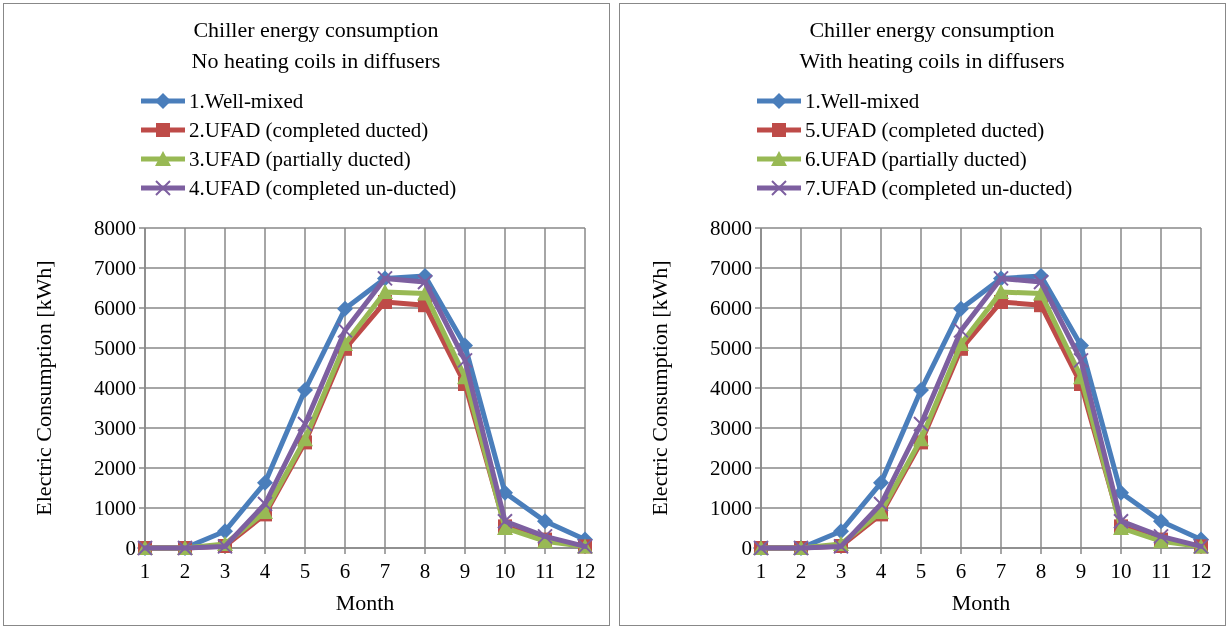 The width and height of the screenshot is (1228, 628). I want to click on legend-label: 5.UFAD (completed ducted), so click(925, 130).